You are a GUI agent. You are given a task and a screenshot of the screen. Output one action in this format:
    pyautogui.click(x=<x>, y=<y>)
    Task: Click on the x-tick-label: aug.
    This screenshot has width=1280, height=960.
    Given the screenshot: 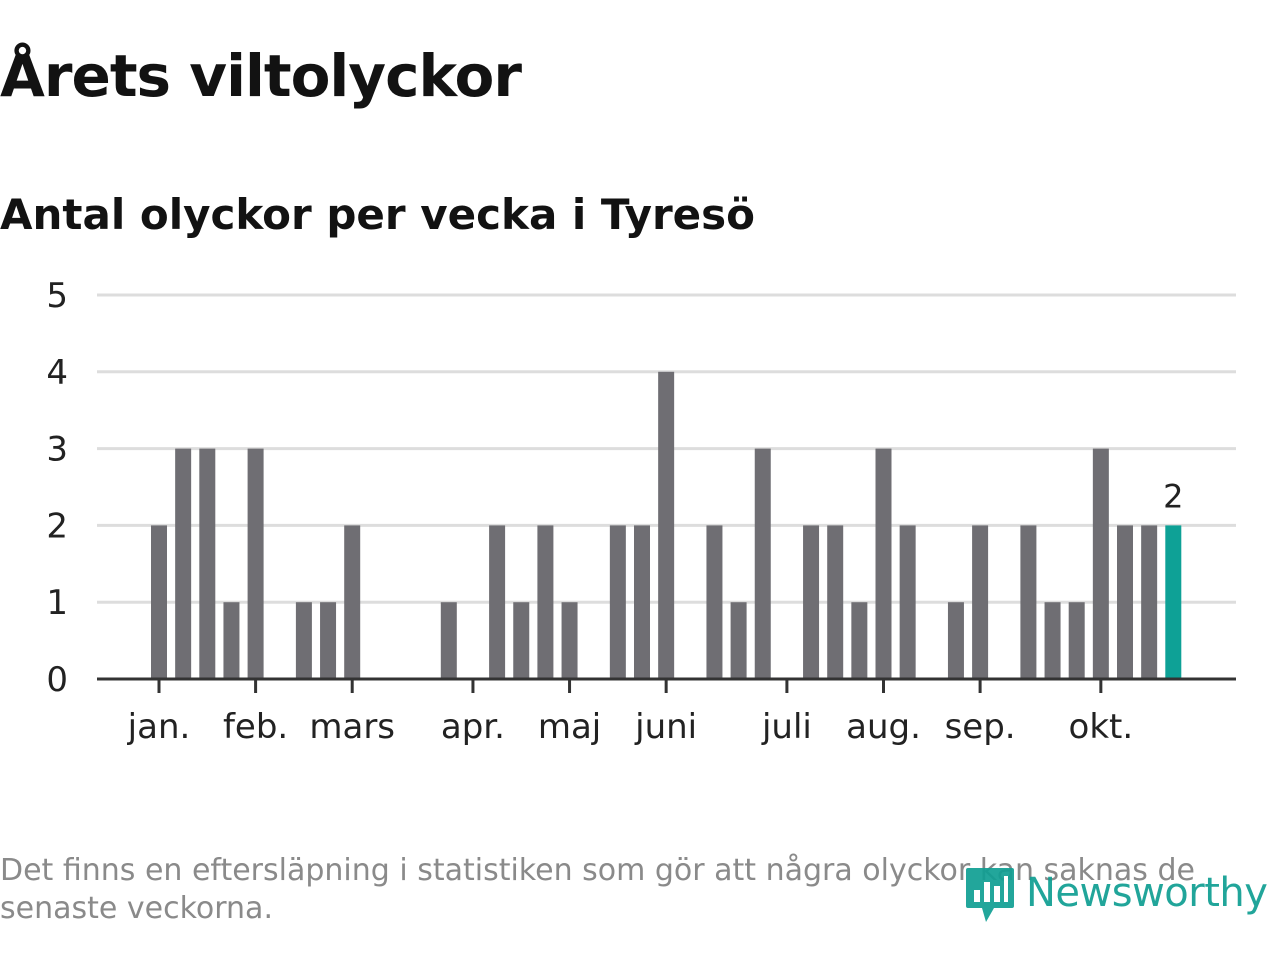 What is the action you would take?
    pyautogui.click(x=883, y=727)
    